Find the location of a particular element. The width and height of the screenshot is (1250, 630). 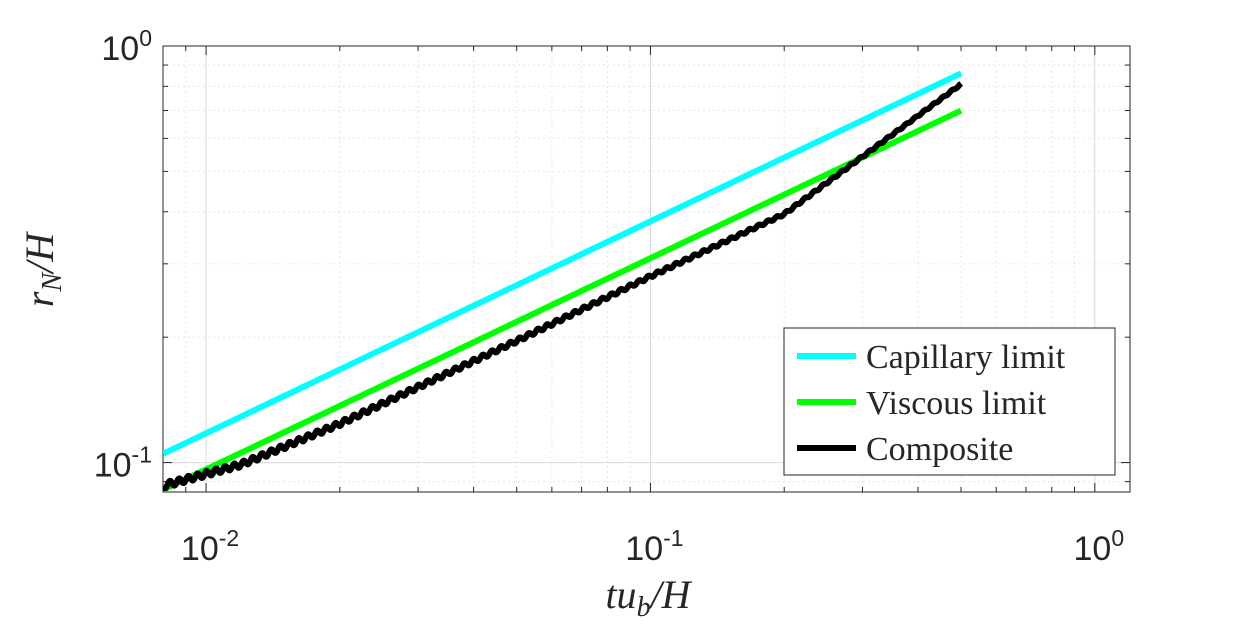

x-tick-label: 10⁻¹ is located at coordinates (654, 546).